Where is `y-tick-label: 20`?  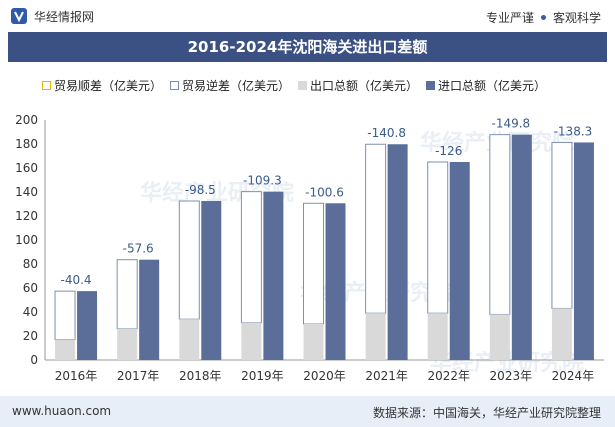 y-tick-label: 20 is located at coordinates (30, 336).